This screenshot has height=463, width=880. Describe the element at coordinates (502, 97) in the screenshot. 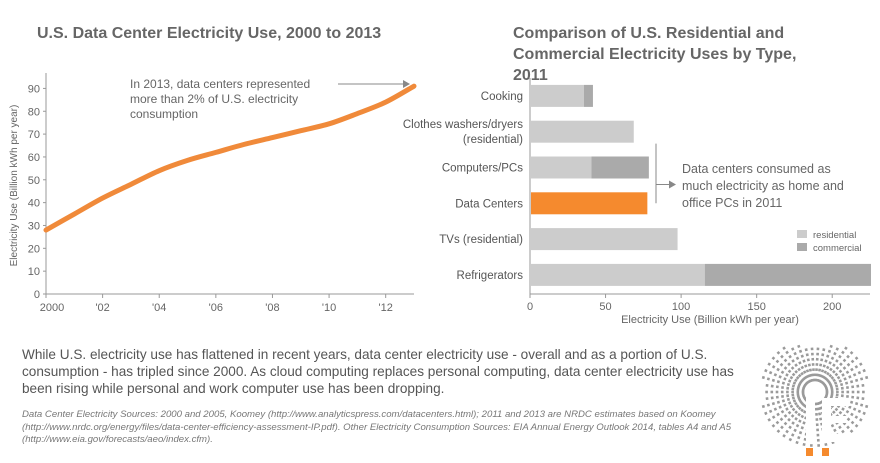

I see `category-label: Cooking` at that location.